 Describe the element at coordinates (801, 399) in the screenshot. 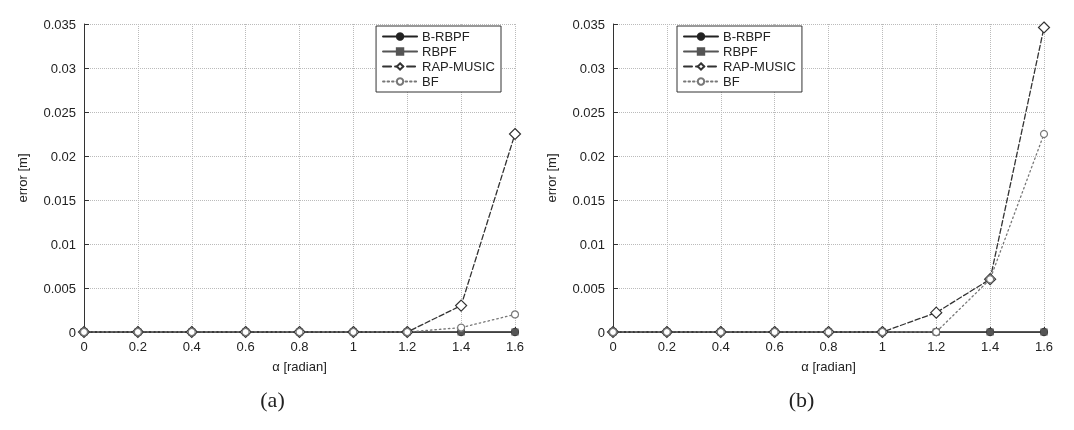

I see `text: (b)` at that location.